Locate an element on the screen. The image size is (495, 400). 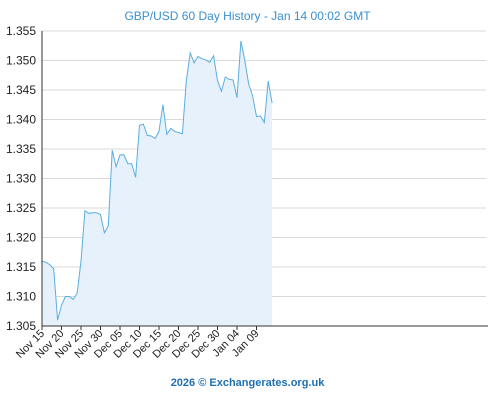
y-tick-label: 1.335 is located at coordinates (21, 149).